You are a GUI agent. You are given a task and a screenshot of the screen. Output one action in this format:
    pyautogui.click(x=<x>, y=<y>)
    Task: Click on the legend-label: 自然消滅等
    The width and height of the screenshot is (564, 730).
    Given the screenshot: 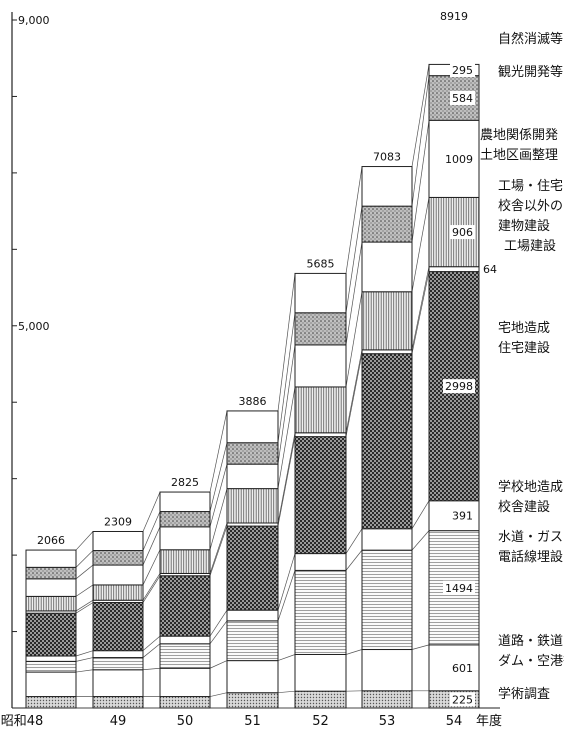 What is the action you would take?
    pyautogui.click(x=530, y=39)
    